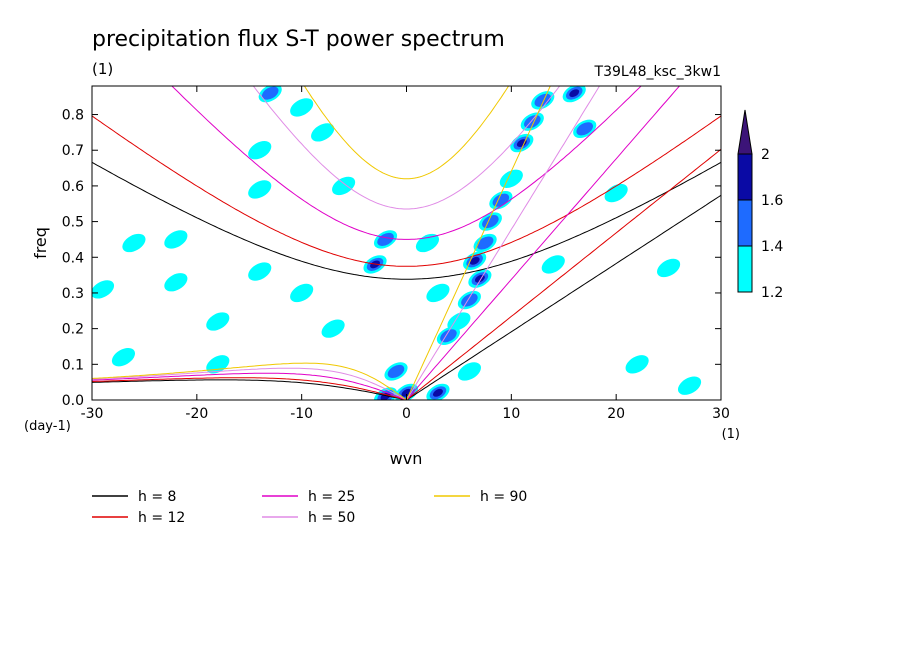  Describe the element at coordinates (196, 414) in the screenshot. I see `x-tick-label: -20` at that location.